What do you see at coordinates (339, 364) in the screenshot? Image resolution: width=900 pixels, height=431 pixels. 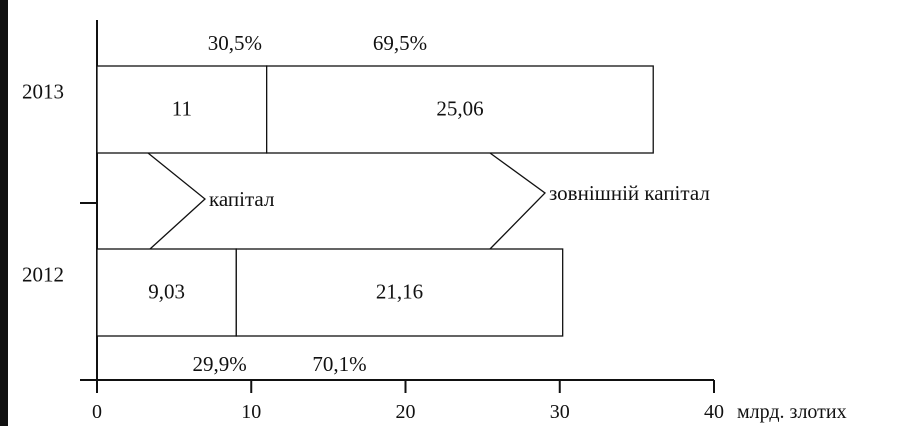 I see `percent-label: 70,1%` at bounding box center [339, 364].